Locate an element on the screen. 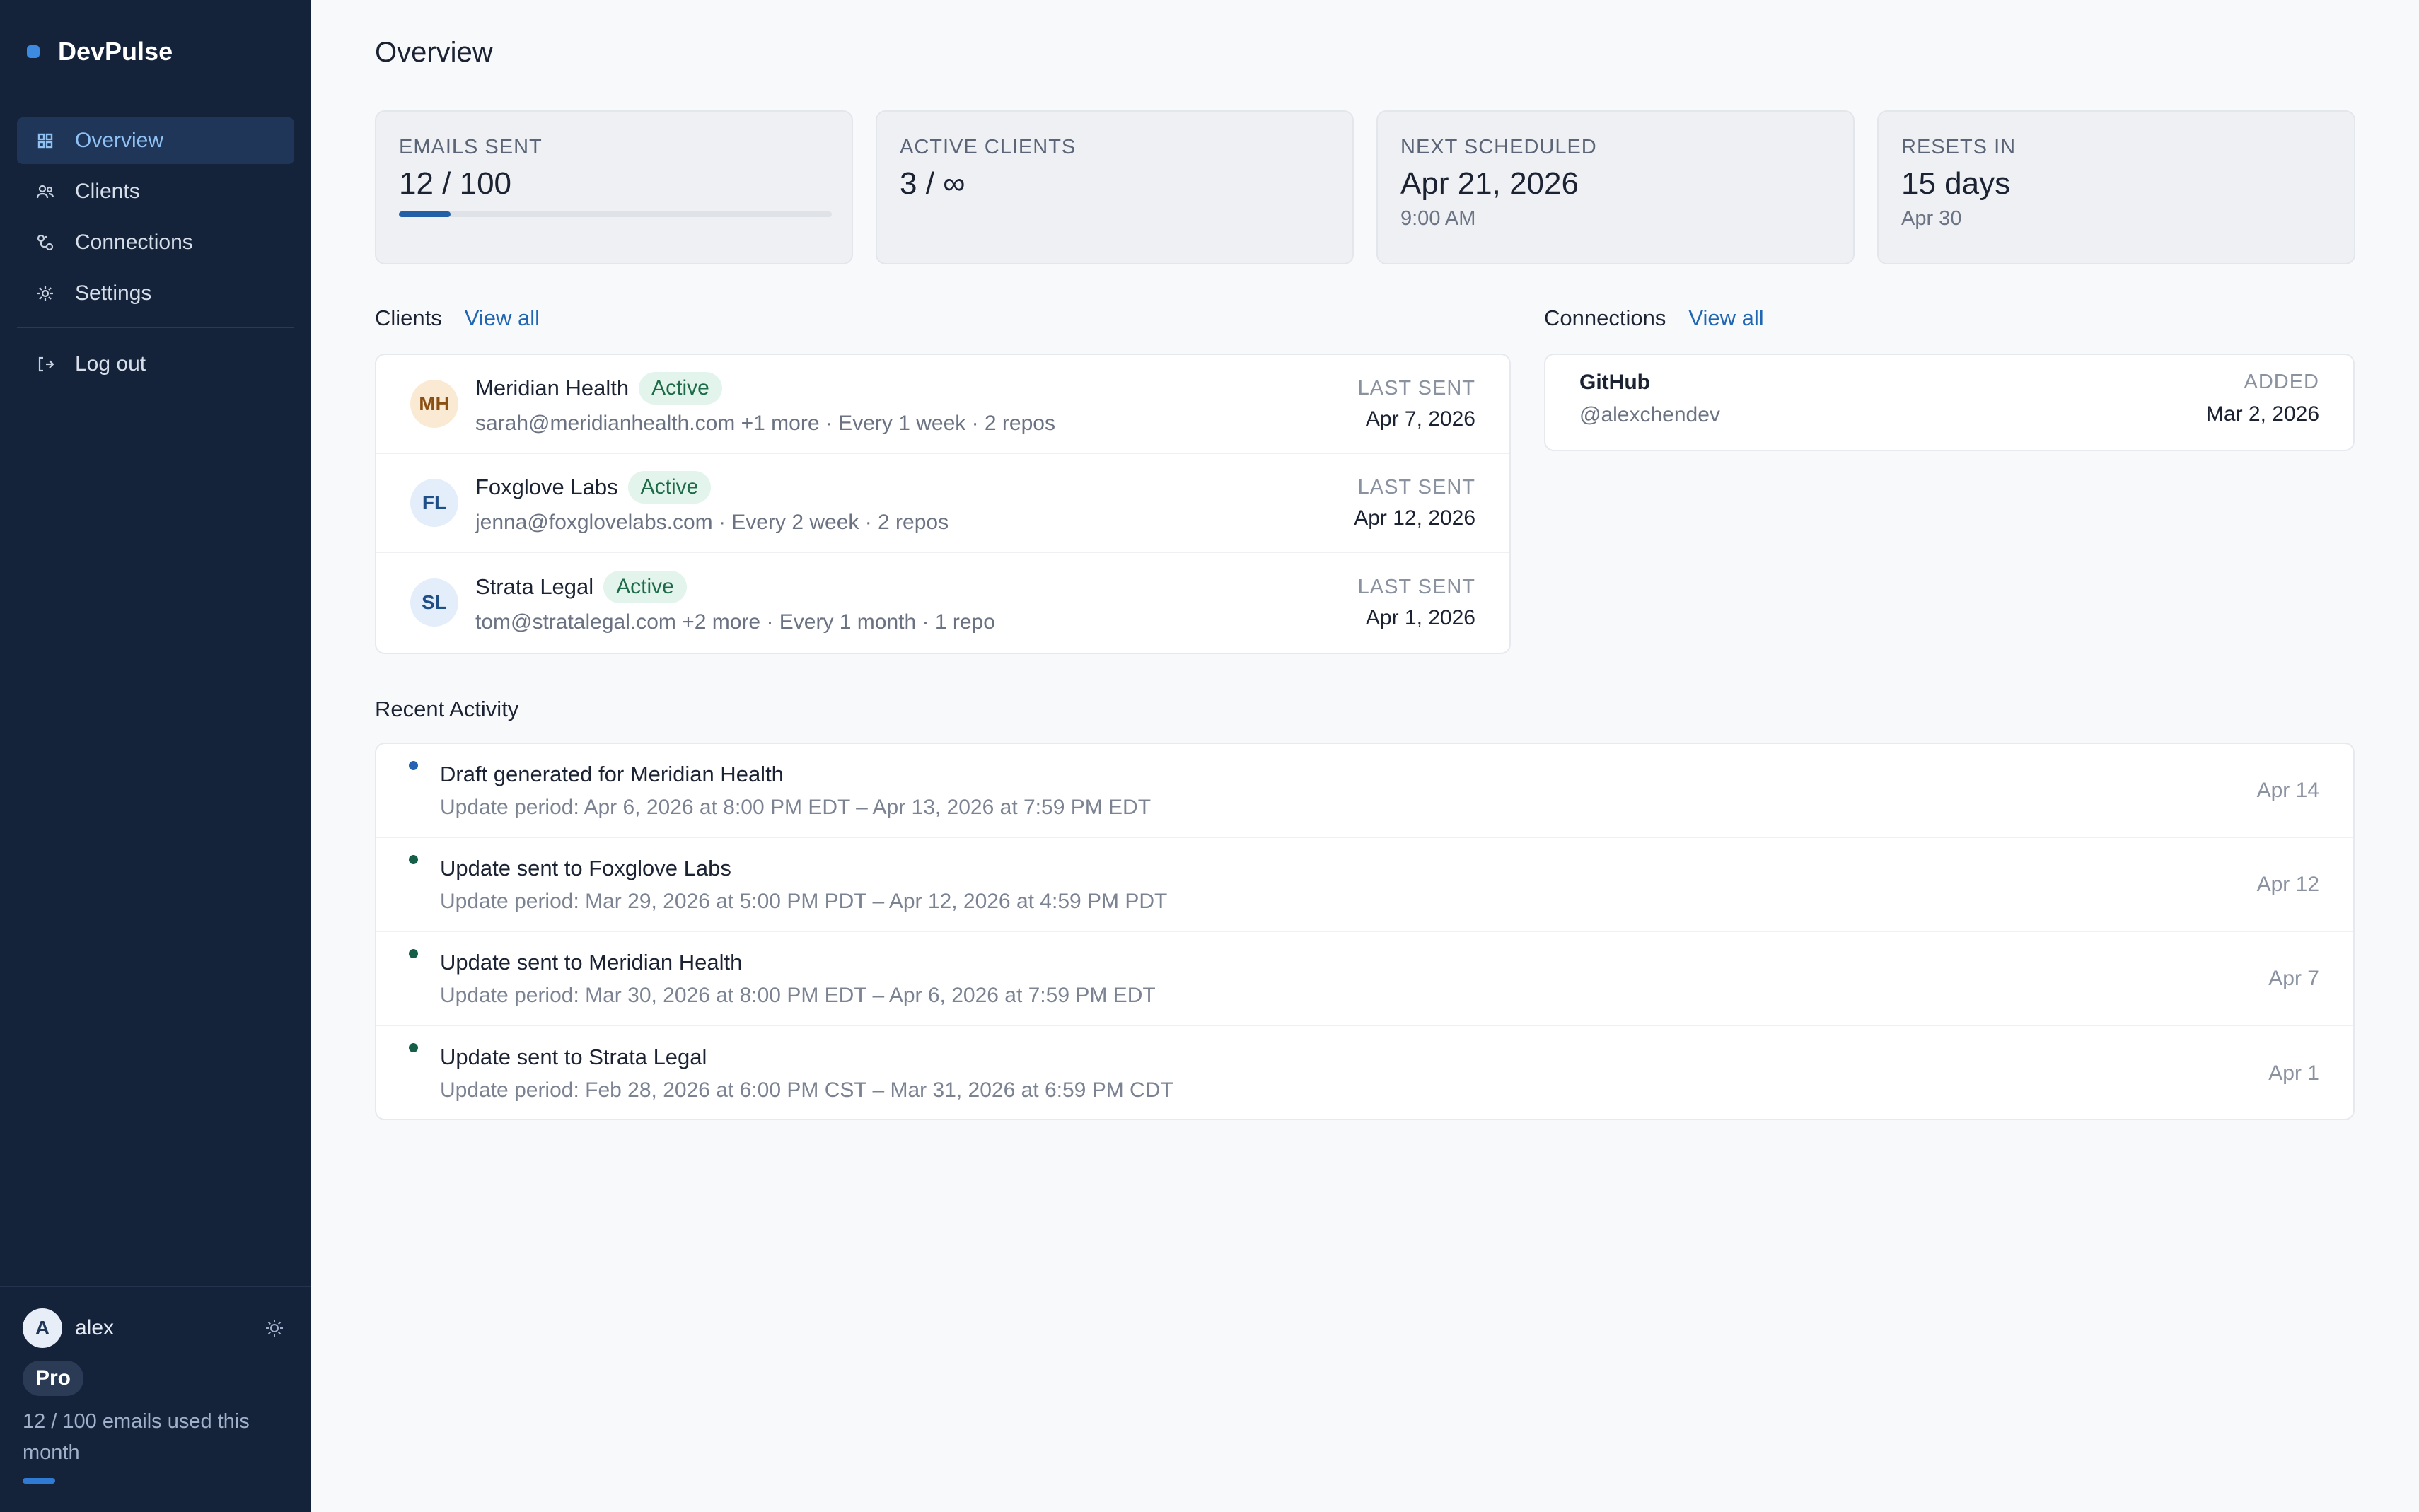 The width and height of the screenshot is (2419, 1512). sidebar-item-clients: Clients is located at coordinates (156, 191).